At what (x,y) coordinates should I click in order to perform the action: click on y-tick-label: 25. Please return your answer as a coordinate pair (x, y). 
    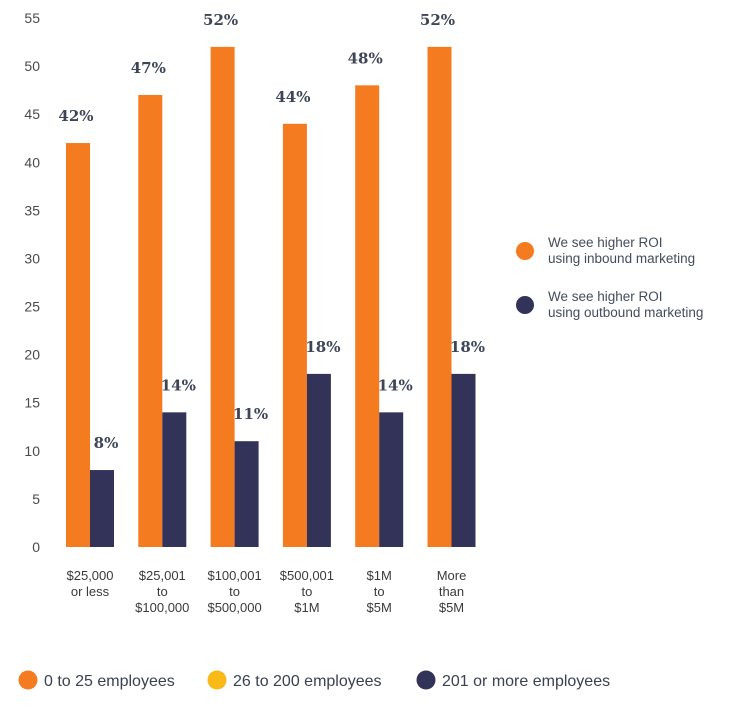
    Looking at the image, I should click on (32, 307).